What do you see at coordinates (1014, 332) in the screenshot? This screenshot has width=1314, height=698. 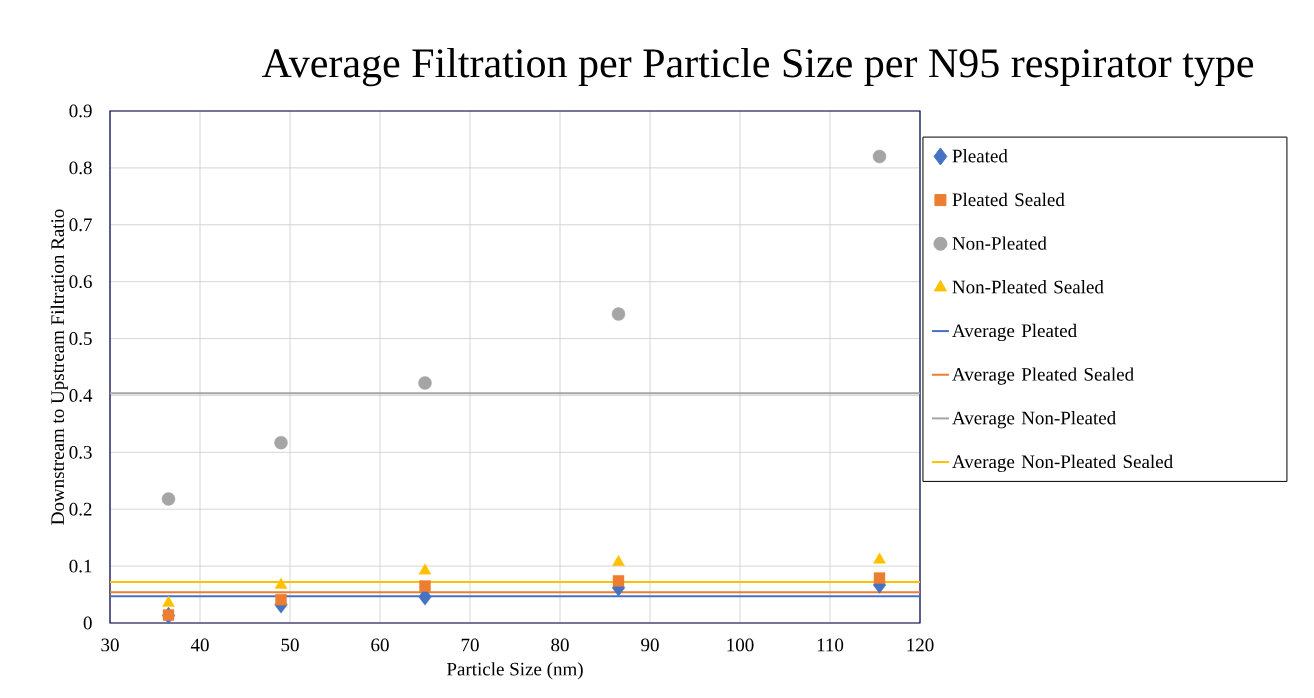 I see `legend-label: Average Pleated` at bounding box center [1014, 332].